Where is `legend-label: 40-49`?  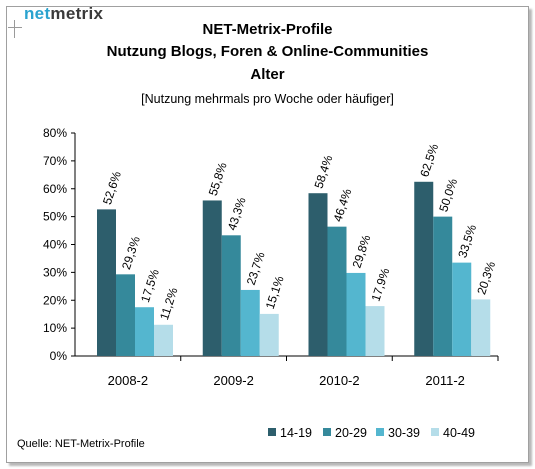
legend-label: 40-49 is located at coordinates (459, 433).